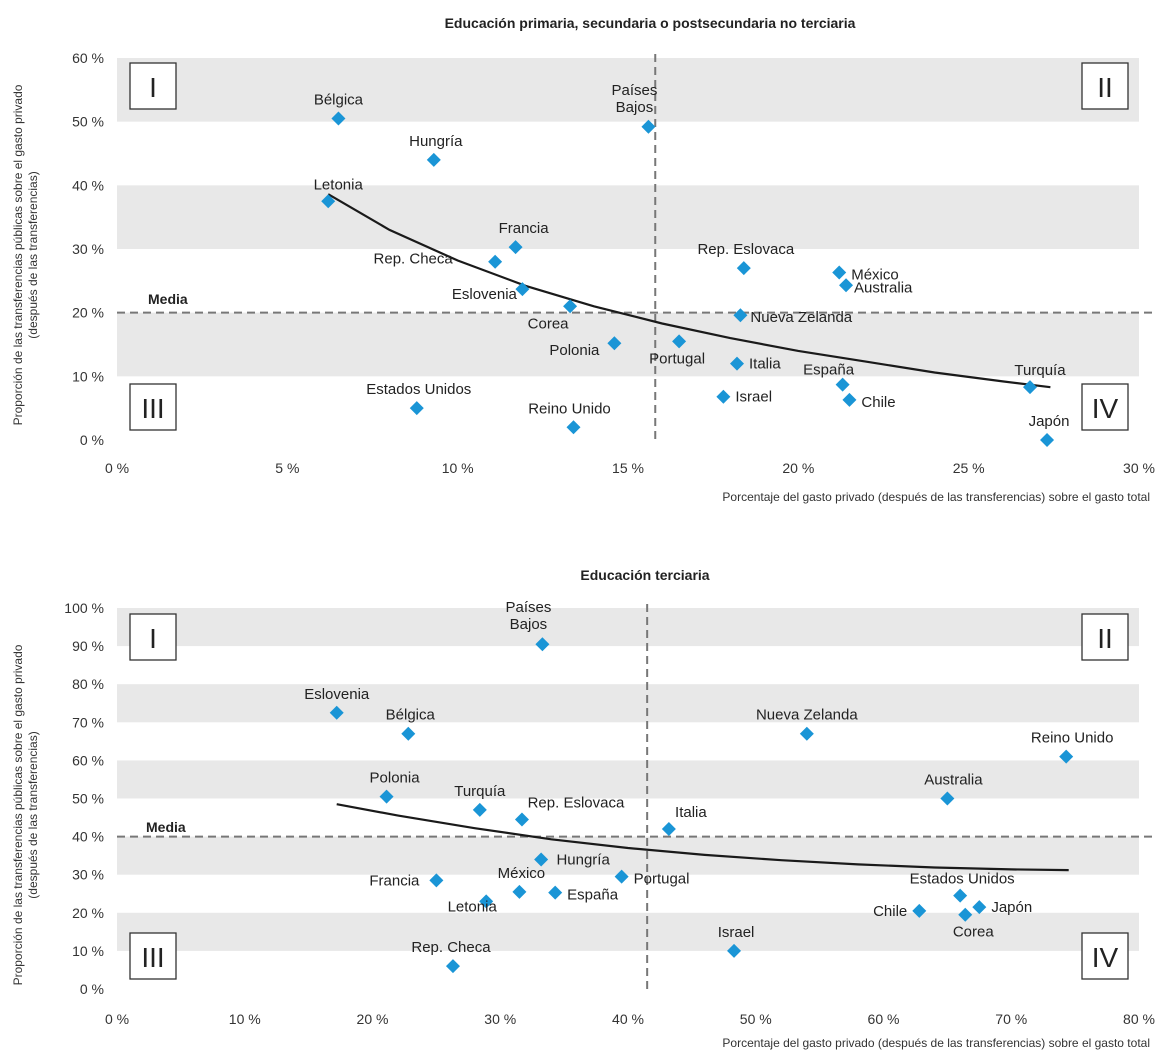 Image resolution: width=1160 pixels, height=1054 pixels. What do you see at coordinates (635, 99) in the screenshot?
I see `point-label: Países Bajos` at bounding box center [635, 99].